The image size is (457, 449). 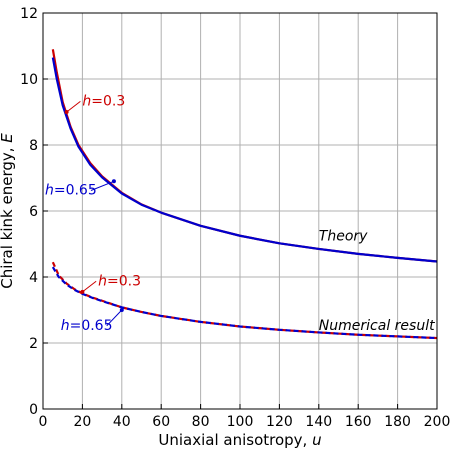 I want to click on y-axis-title-text: Chiral kink energy,, so click(x=8, y=216).